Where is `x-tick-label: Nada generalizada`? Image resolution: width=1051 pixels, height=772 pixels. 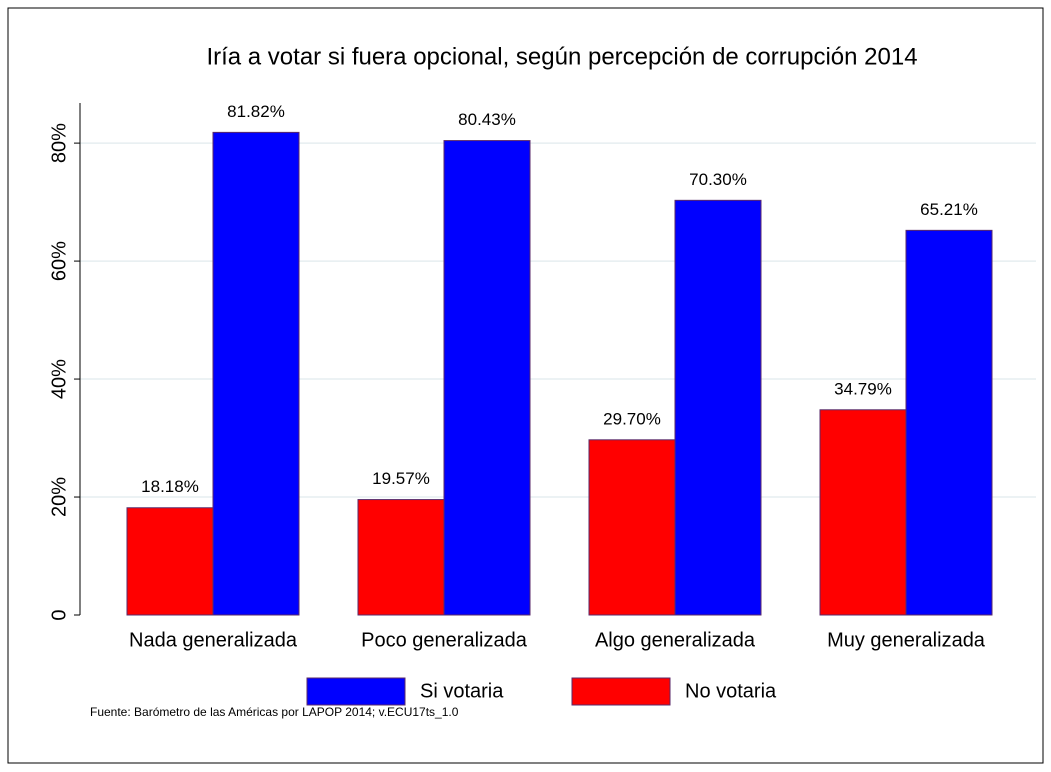
x-tick-label: Nada generalizada is located at coordinates (213, 640).